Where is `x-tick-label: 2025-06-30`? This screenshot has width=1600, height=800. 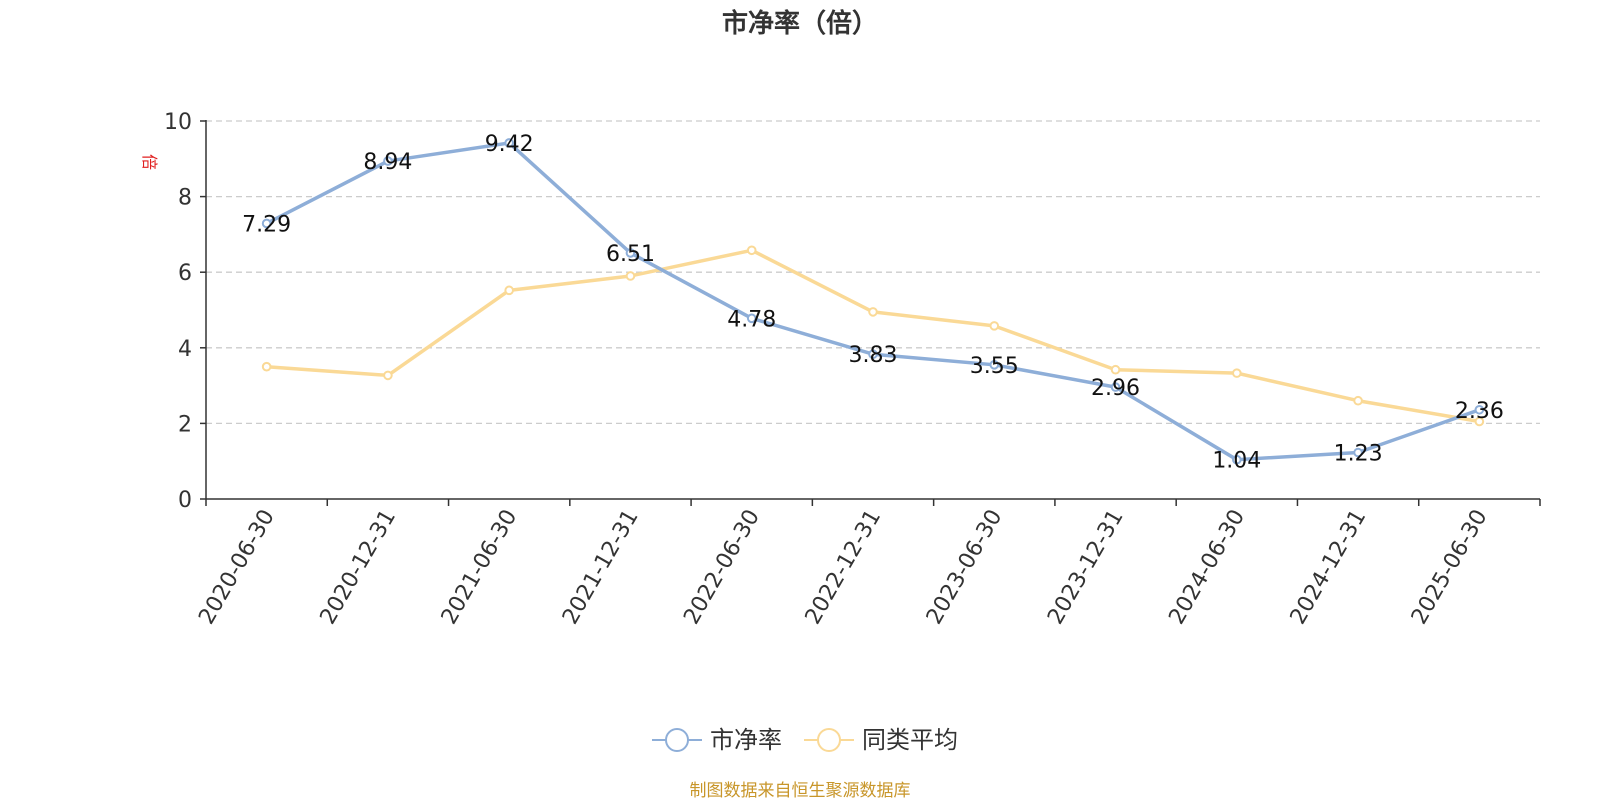
x-tick-label: 2025-06-30 is located at coordinates (1450, 567).